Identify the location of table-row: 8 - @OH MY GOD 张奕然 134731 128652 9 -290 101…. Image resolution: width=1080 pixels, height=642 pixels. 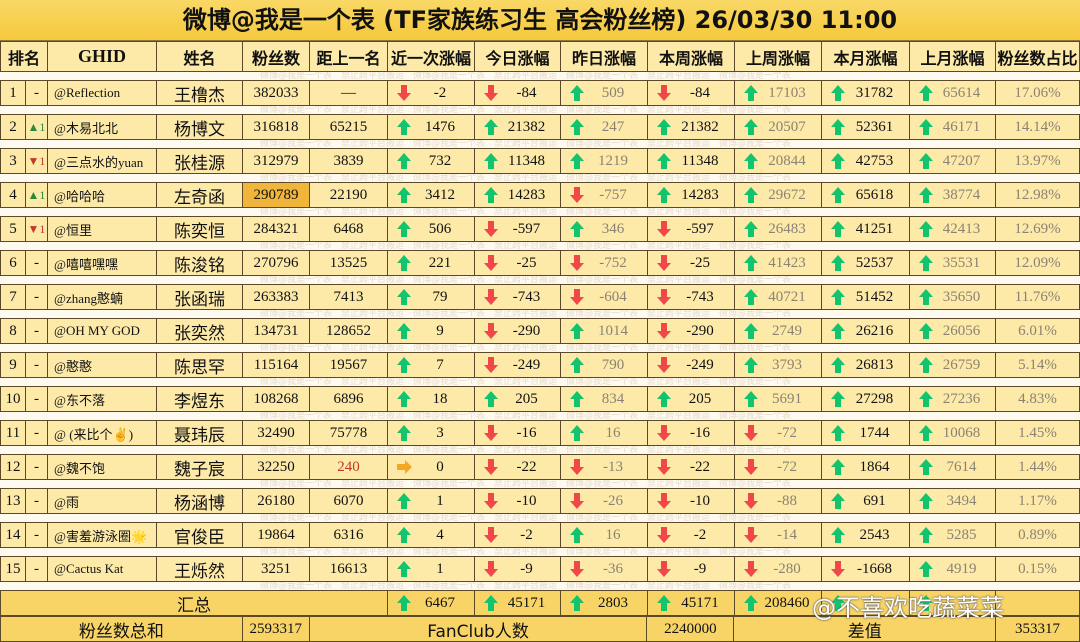
(540, 331).